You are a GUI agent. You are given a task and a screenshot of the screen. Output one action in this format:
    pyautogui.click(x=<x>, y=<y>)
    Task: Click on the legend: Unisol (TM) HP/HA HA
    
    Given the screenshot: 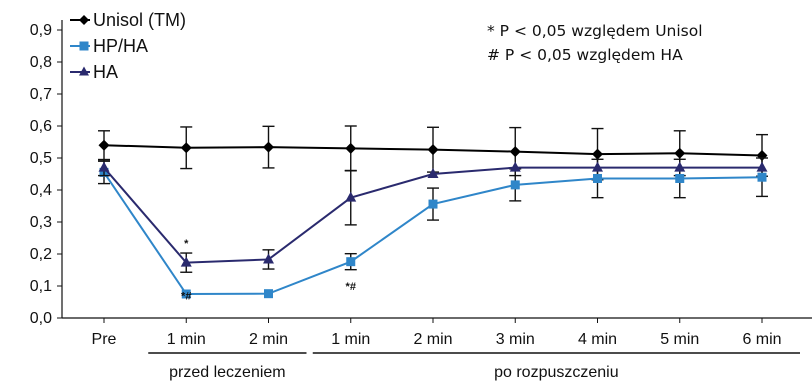 What is the action you would take?
    pyautogui.click(x=128, y=46)
    